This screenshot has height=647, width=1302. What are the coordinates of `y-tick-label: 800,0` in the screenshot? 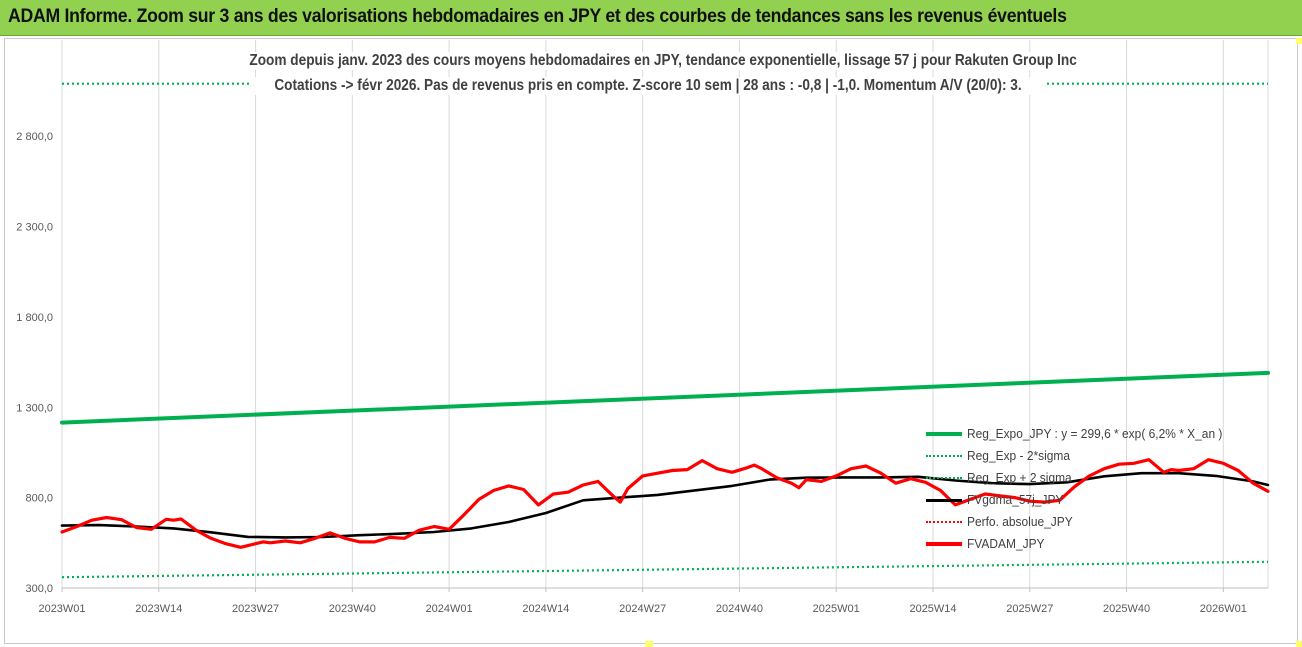 It's located at (39, 499).